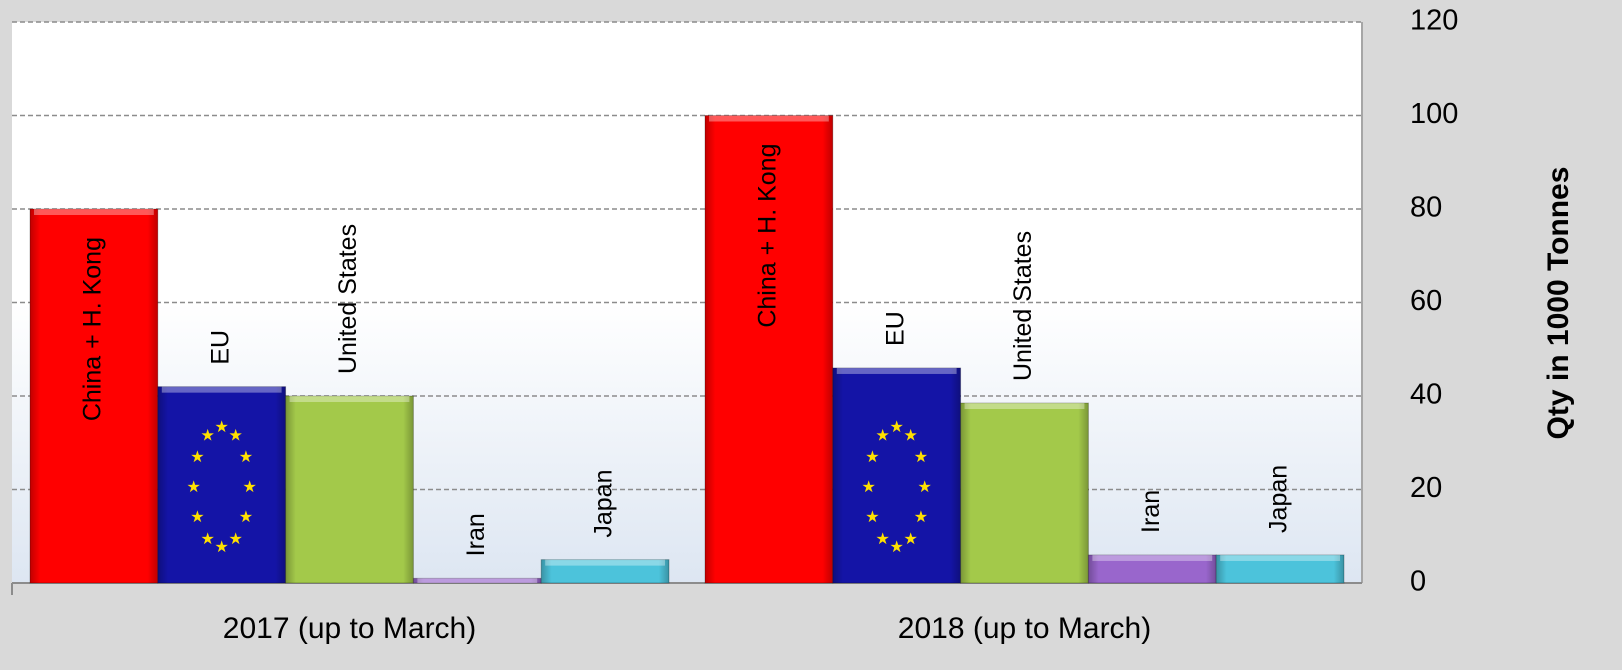  Describe the element at coordinates (1426, 208) in the screenshot. I see `y-tick-label: 80` at that location.